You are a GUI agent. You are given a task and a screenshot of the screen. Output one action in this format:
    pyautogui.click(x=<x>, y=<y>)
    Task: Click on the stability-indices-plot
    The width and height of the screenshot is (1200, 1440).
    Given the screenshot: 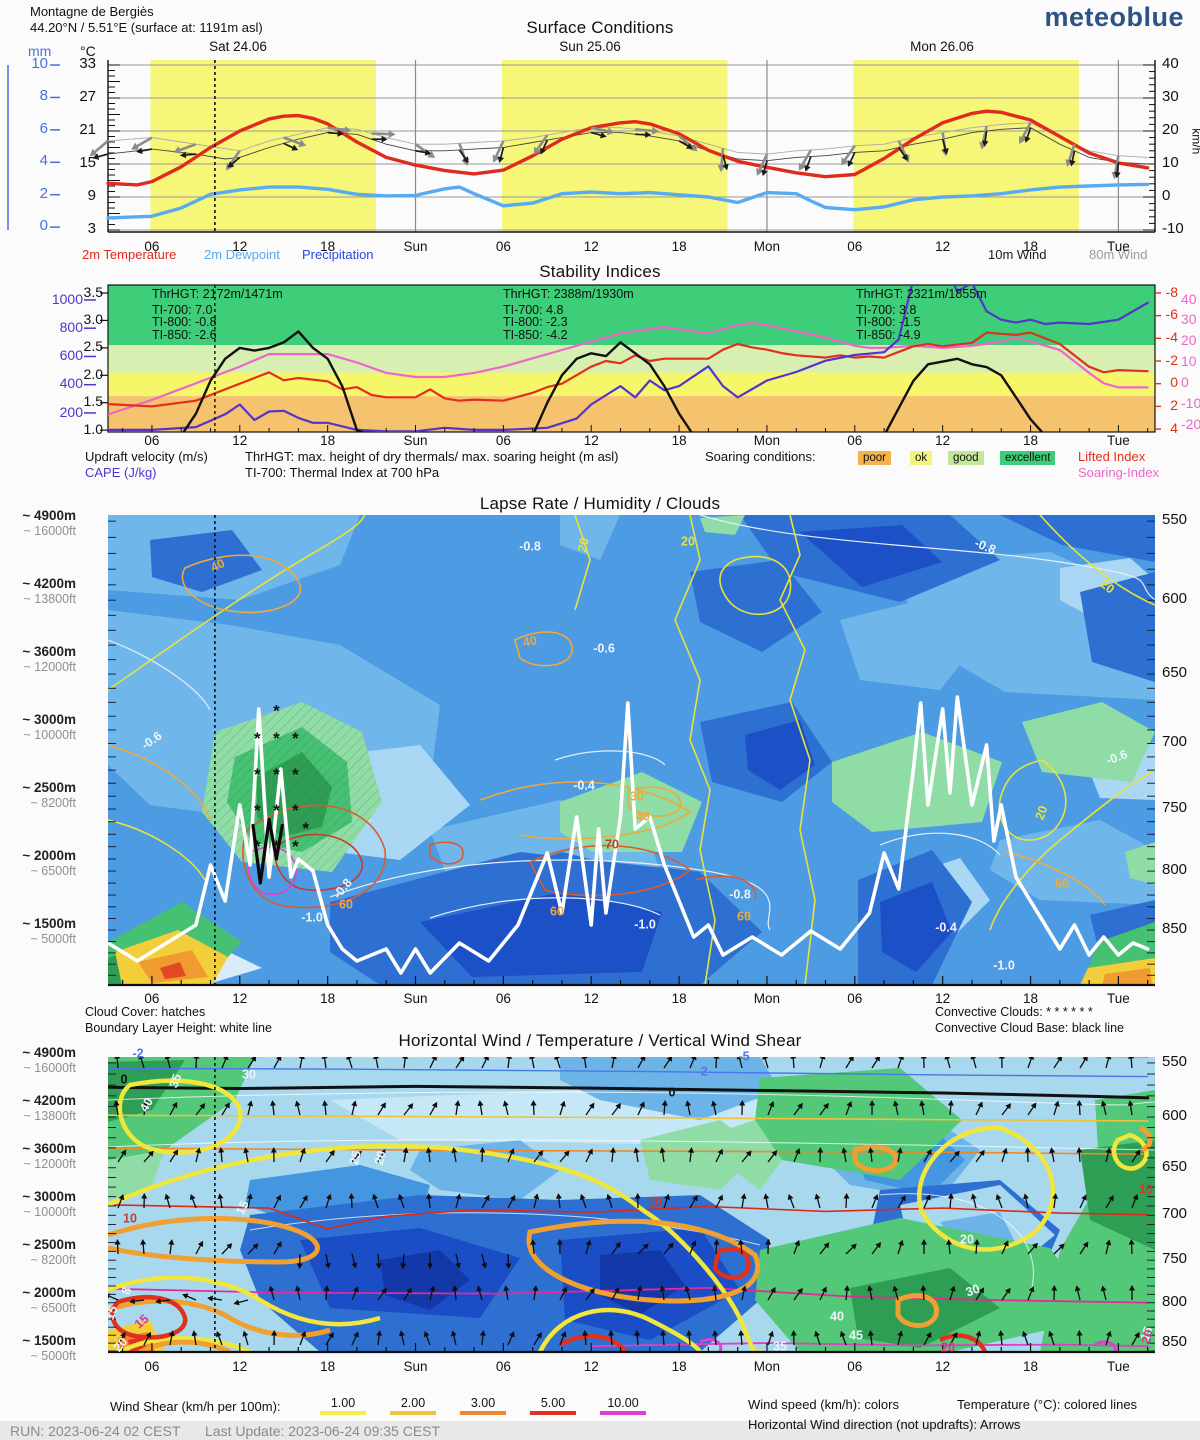 What is the action you would take?
    pyautogui.click(x=622, y=358)
    